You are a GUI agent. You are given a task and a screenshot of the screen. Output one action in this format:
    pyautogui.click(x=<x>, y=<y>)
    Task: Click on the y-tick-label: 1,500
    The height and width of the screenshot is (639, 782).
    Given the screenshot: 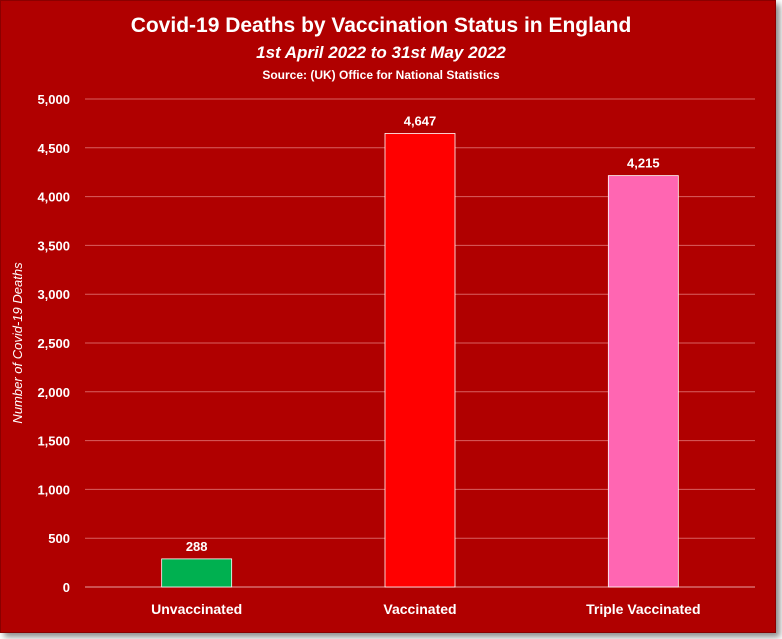 What is the action you would take?
    pyautogui.click(x=53, y=441)
    